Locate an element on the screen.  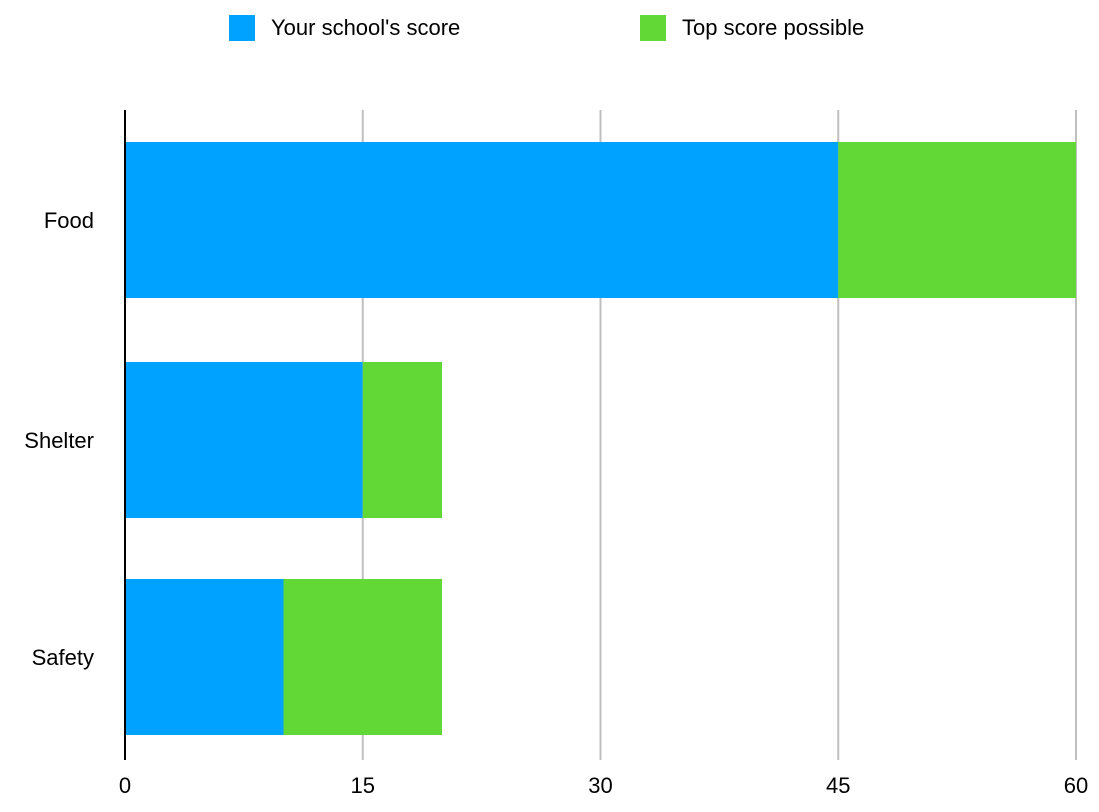
category-label-safety: Safety is located at coordinates (63, 657).